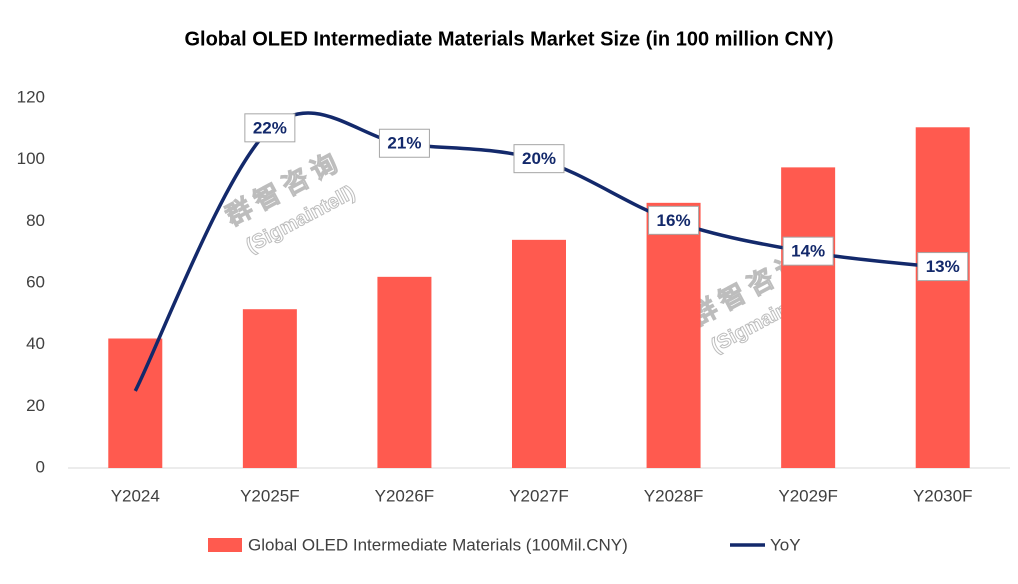 This screenshot has height=584, width=1018. What do you see at coordinates (539, 495) in the screenshot?
I see `x-tick-label: Y2027F` at bounding box center [539, 495].